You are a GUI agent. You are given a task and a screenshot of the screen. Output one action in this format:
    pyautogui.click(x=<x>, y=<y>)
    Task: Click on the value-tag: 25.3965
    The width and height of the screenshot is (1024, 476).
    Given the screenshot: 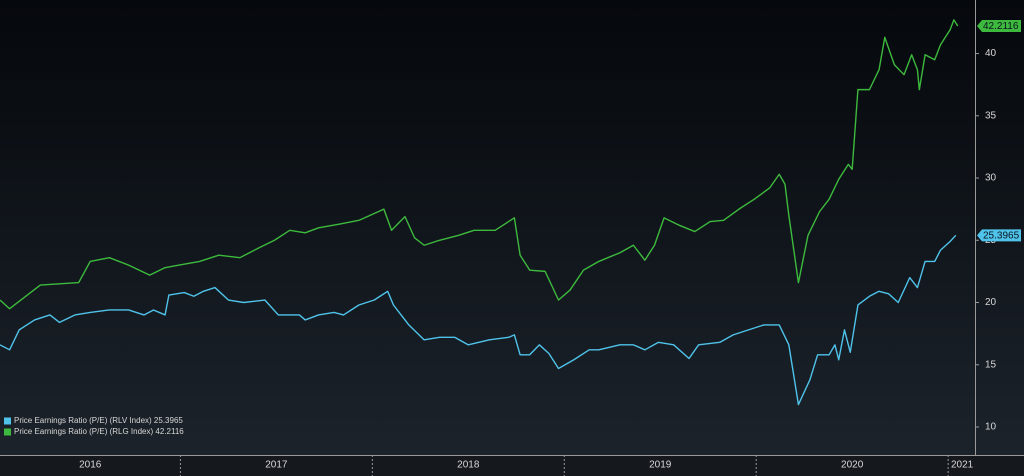 What is the action you would take?
    pyautogui.click(x=1001, y=235)
    